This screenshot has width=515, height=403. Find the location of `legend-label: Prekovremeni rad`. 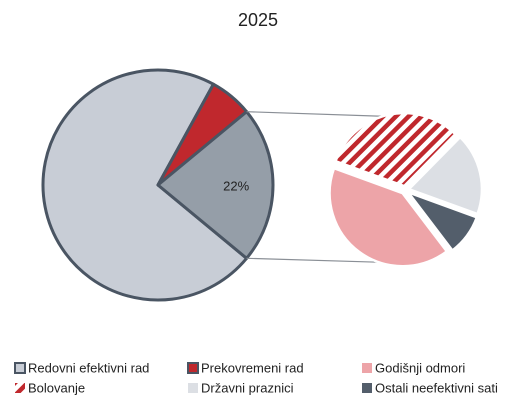

legend-label: Prekovremeni rad is located at coordinates (252, 367).